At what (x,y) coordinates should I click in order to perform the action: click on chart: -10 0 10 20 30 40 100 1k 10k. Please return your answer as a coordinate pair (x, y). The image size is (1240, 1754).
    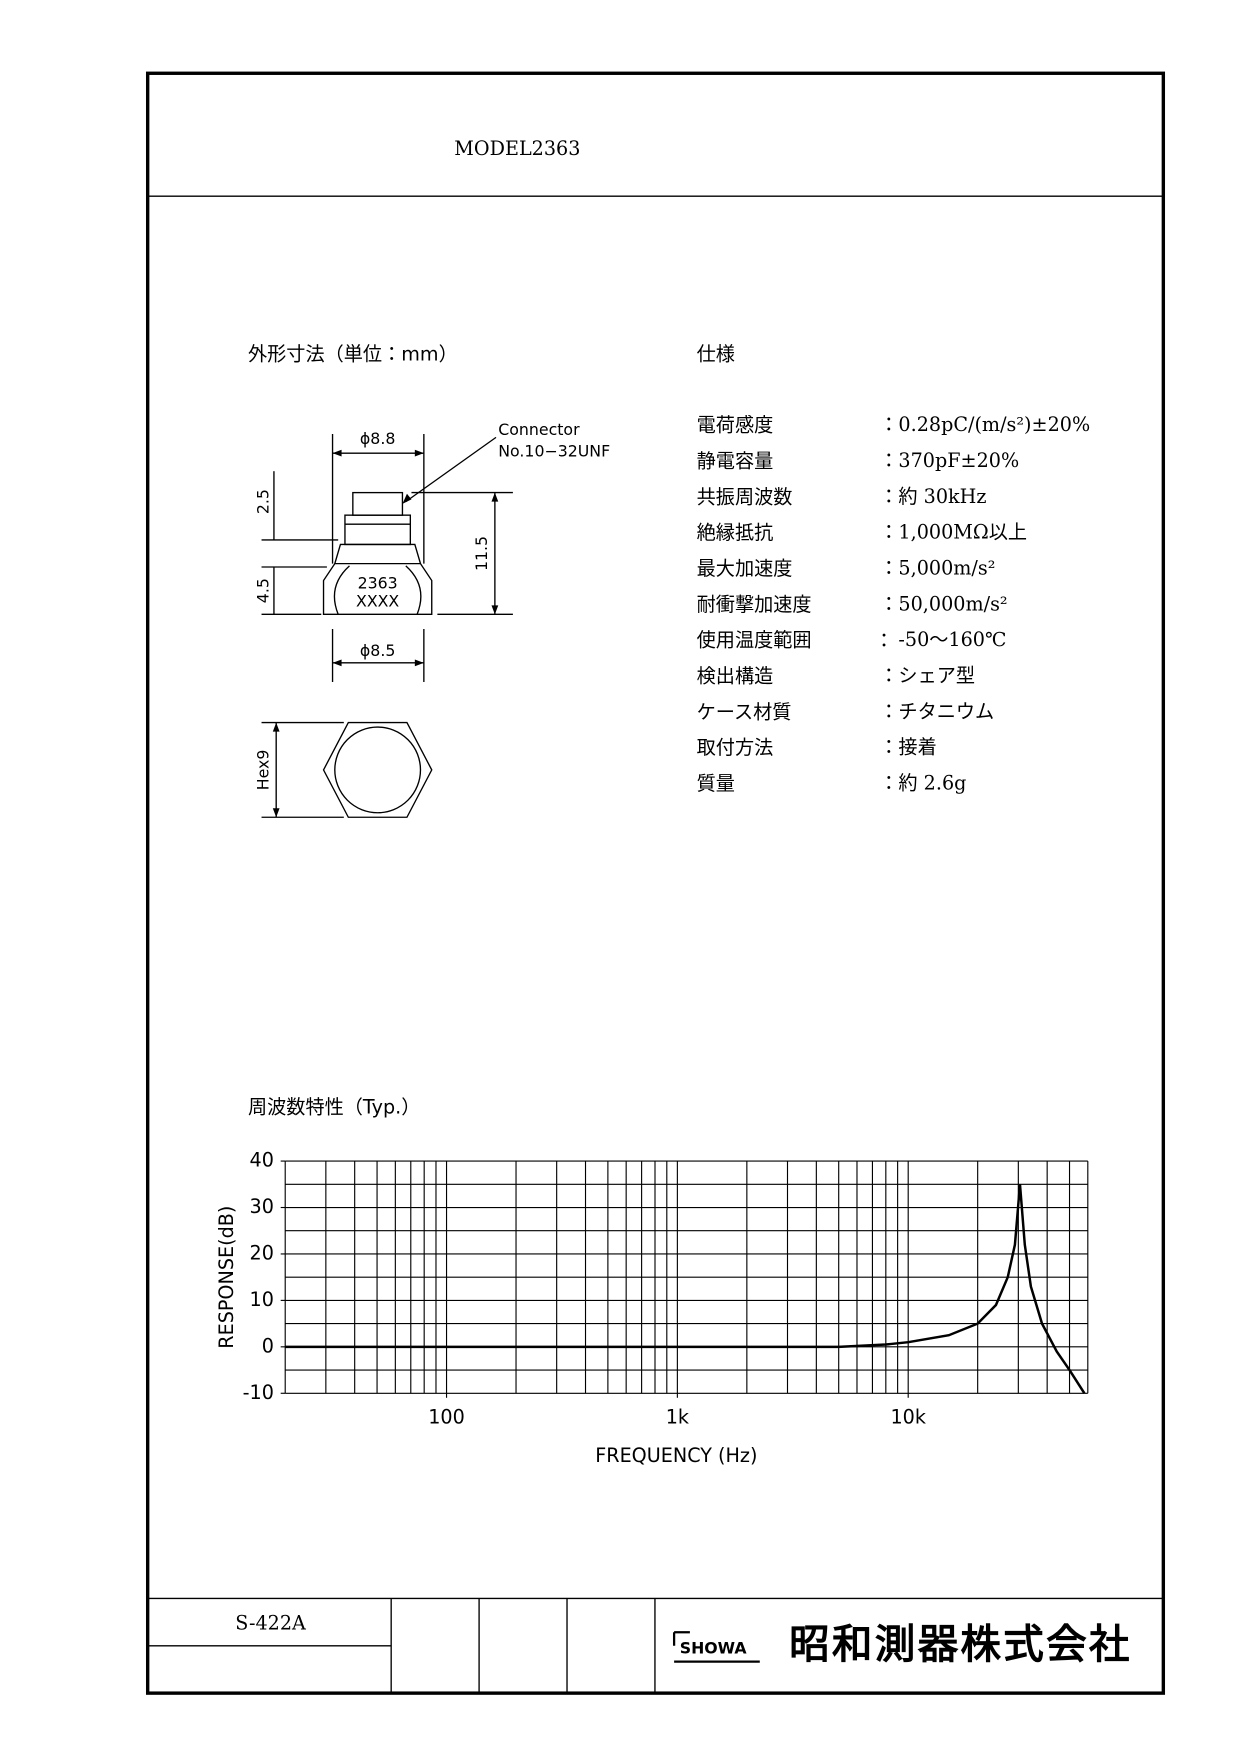
    Looking at the image, I should click on (666, 1289).